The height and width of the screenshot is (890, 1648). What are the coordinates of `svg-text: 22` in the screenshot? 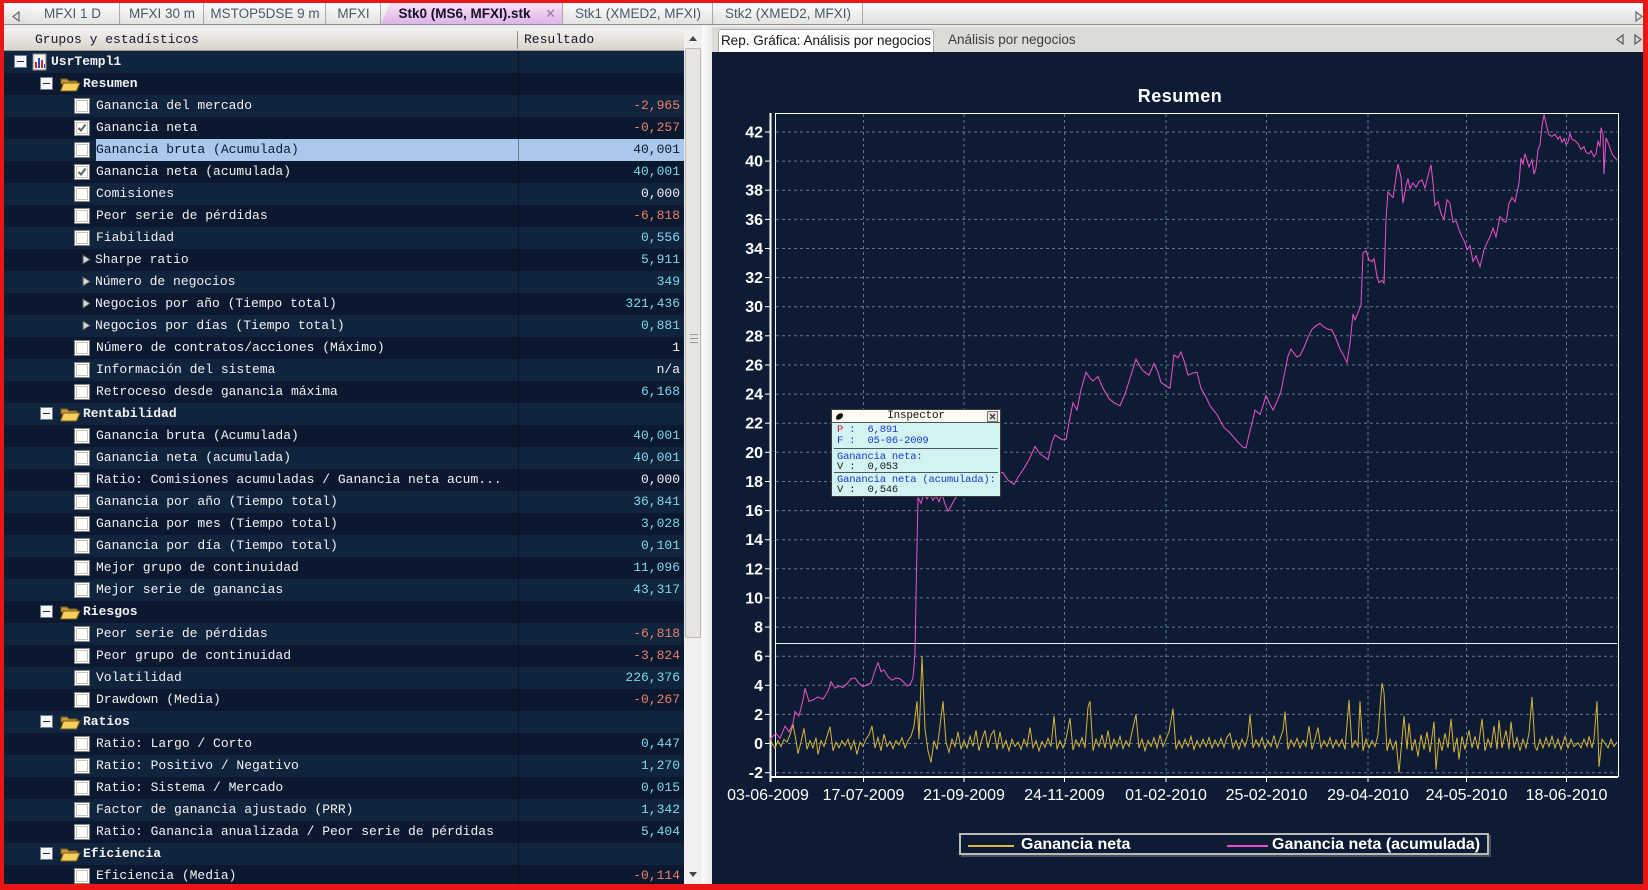 It's located at (754, 424).